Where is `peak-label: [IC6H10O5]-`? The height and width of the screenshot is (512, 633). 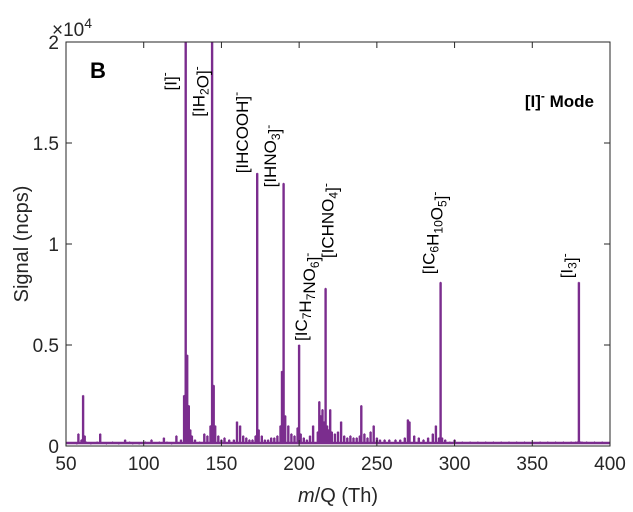
peak-label: [IC6H10O5]- is located at coordinates (434, 233).